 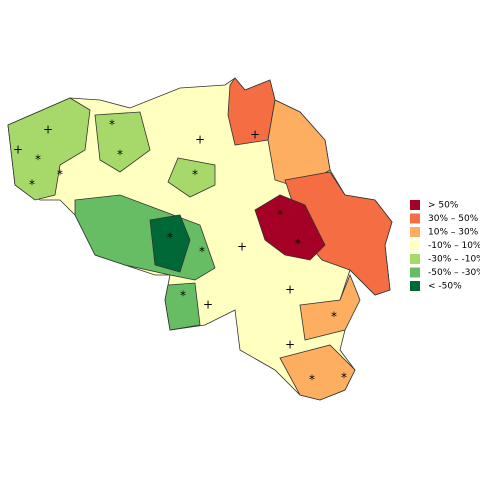 I want to click on legend-label: -50% – -30%, so click(x=454, y=273).